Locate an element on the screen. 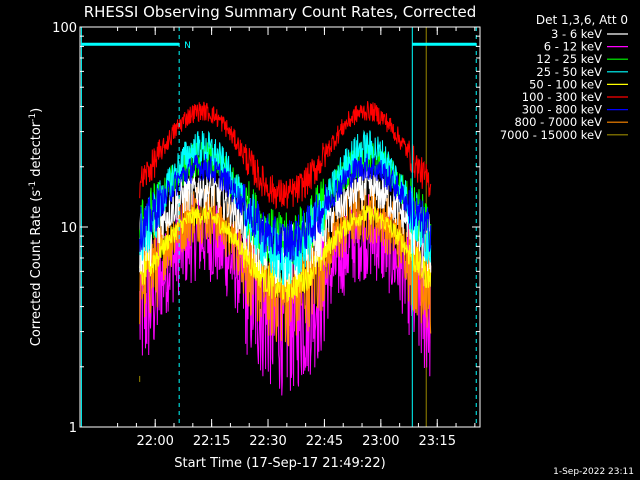  legend-header: Det 1,3,6, Att 0 is located at coordinates (582, 20).